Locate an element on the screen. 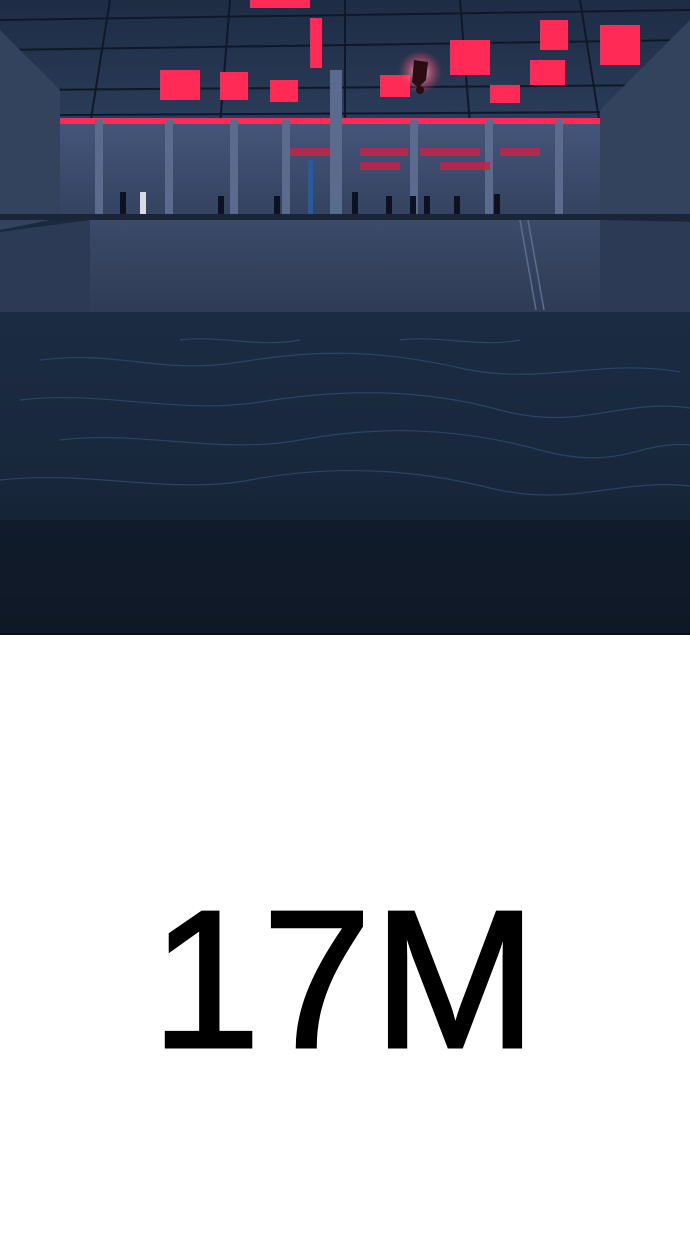 The height and width of the screenshot is (1246, 690). people-silhouettes is located at coordinates (310, 187).